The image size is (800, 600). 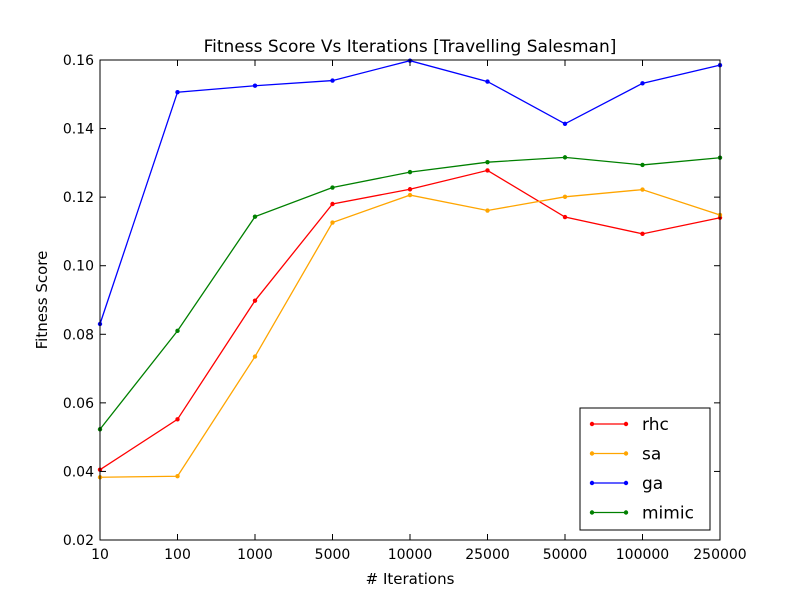 What do you see at coordinates (651, 455) in the screenshot?
I see `legend-label-sa: sa` at bounding box center [651, 455].